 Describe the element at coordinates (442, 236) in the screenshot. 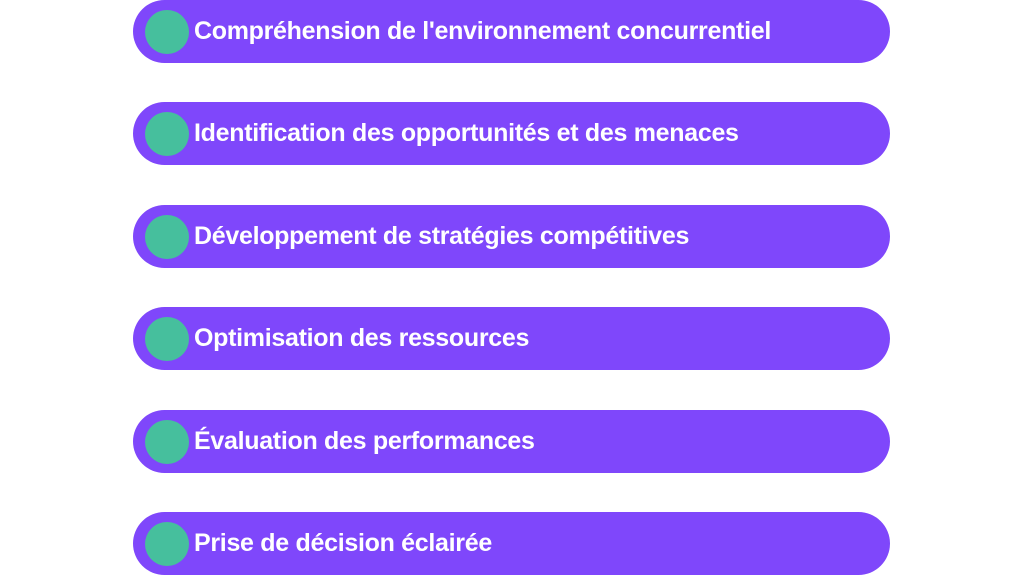

I see `list-item-label: Développement de stratégies compétitives` at that location.